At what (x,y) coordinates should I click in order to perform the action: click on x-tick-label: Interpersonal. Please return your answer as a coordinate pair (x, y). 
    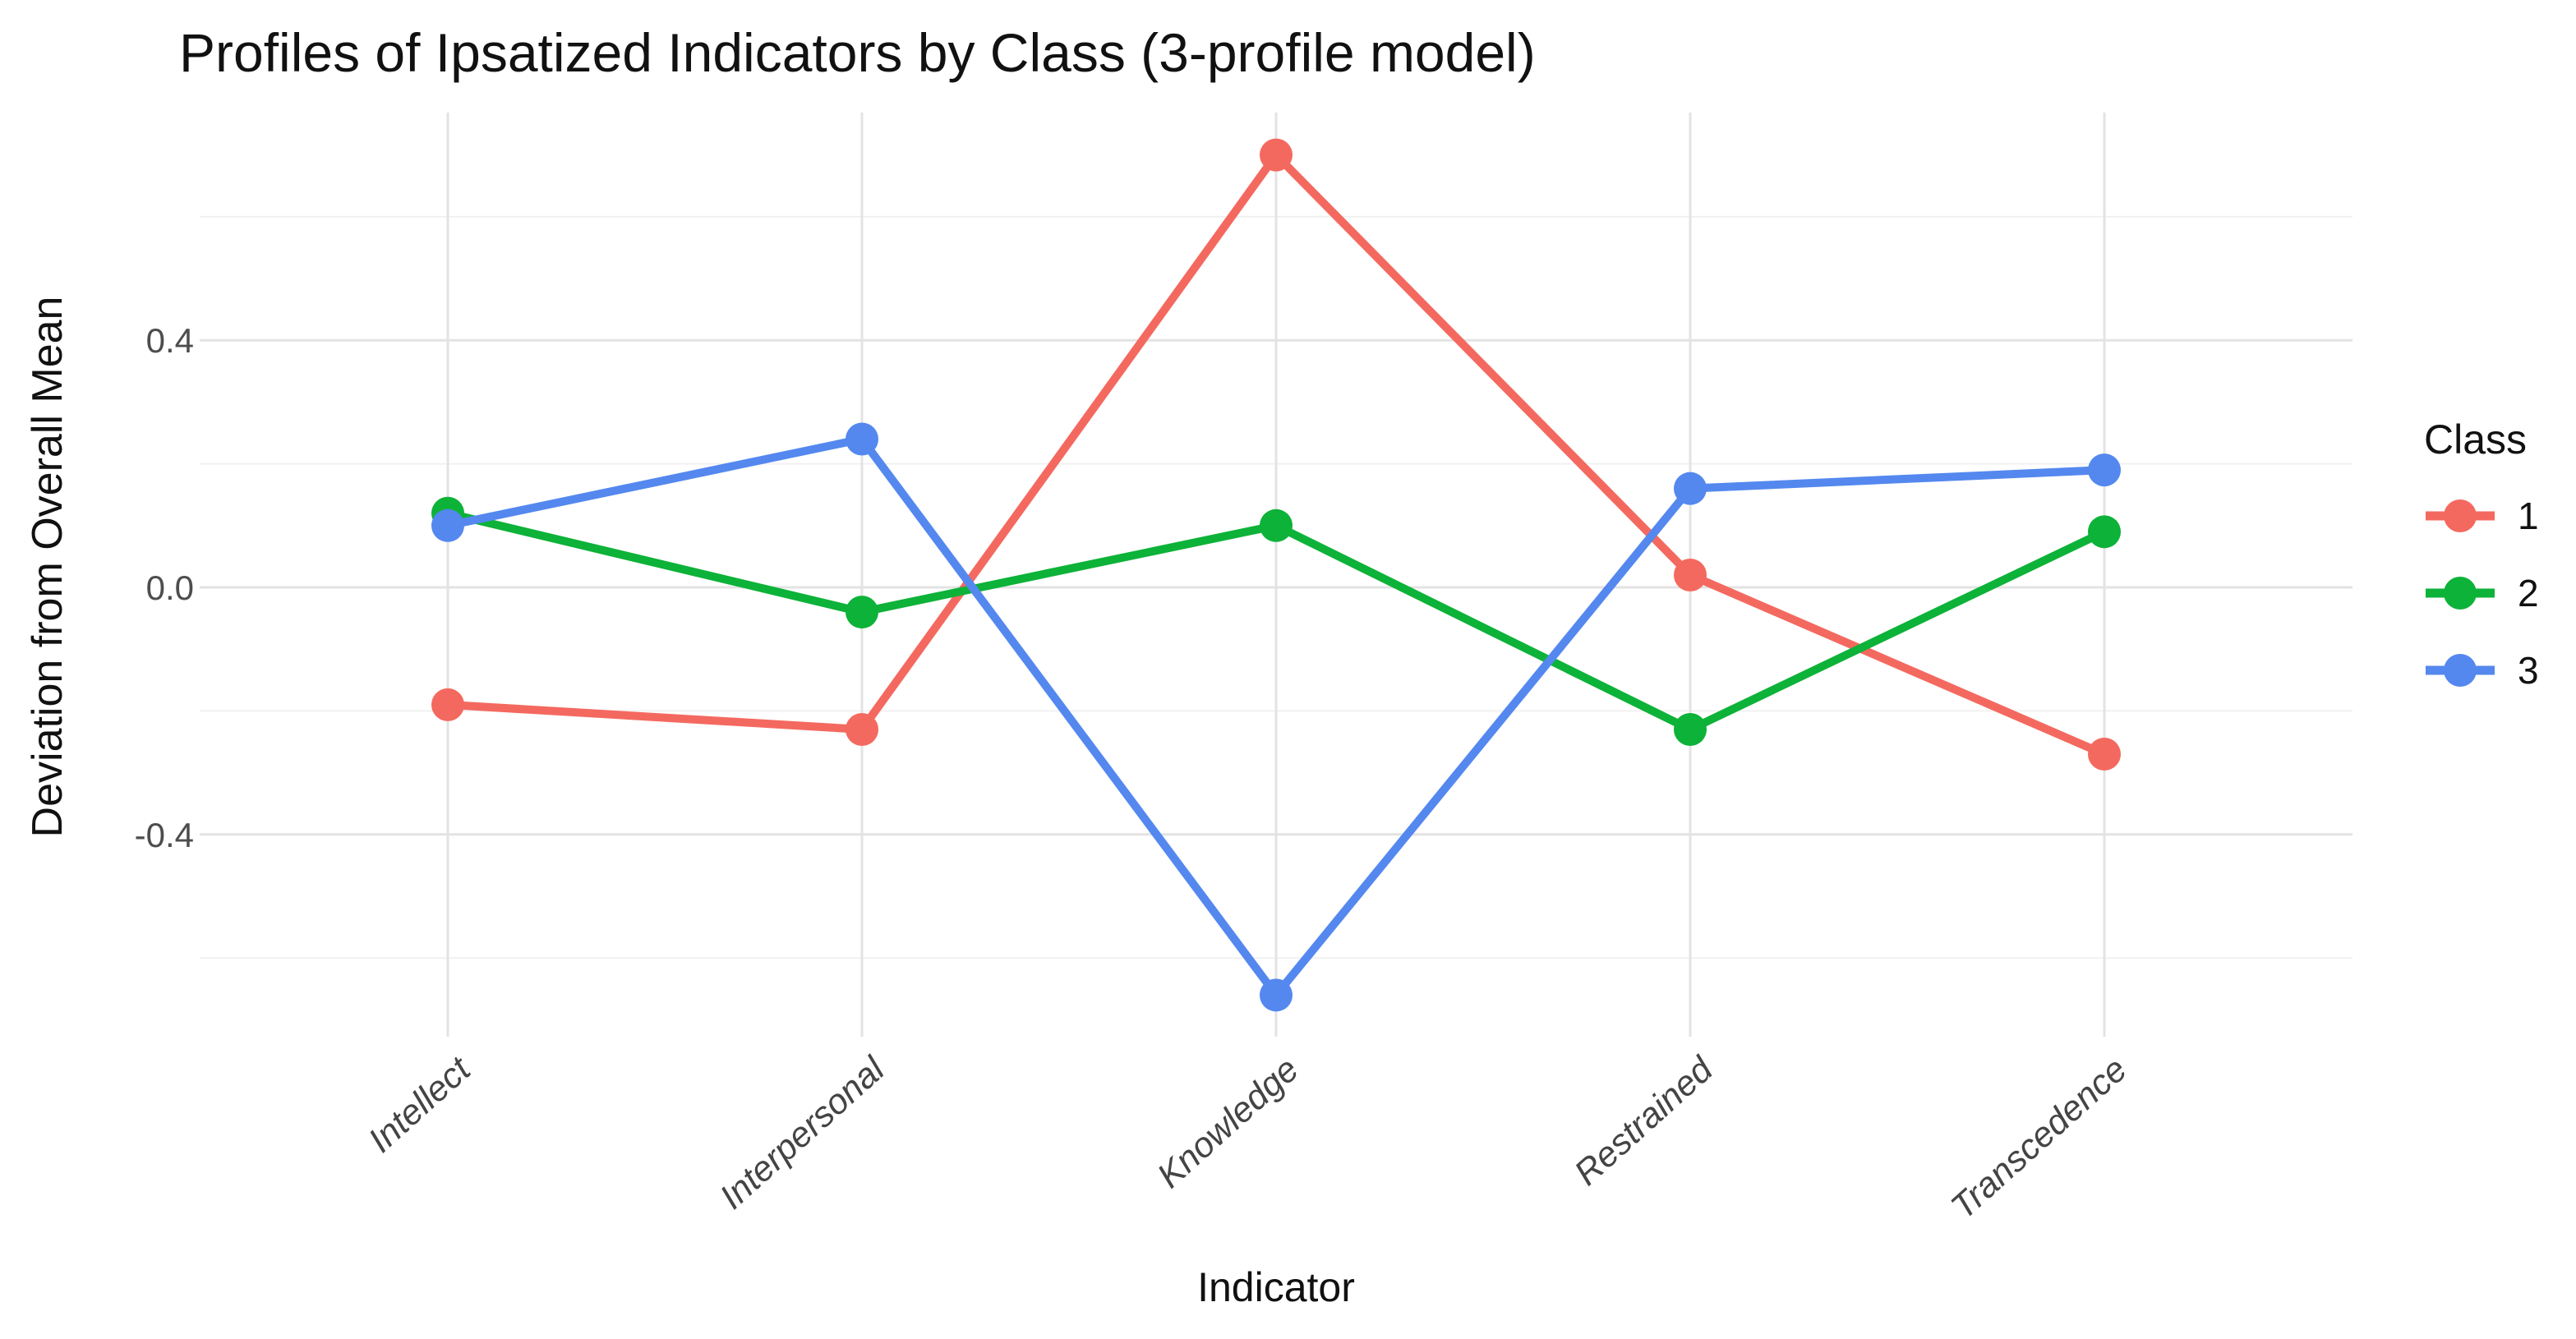
    Looking at the image, I should click on (802, 1133).